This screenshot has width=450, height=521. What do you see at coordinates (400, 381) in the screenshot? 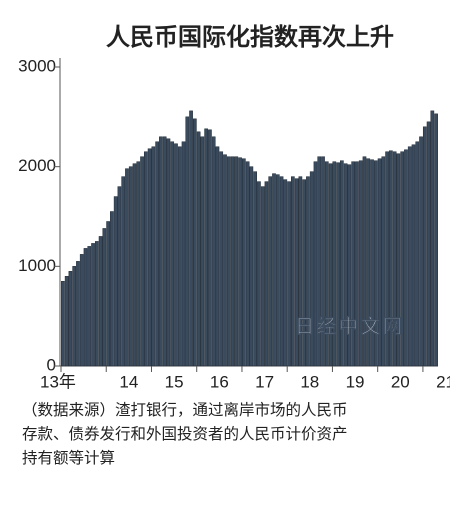
I see `x-tick-label: 20` at bounding box center [400, 381].